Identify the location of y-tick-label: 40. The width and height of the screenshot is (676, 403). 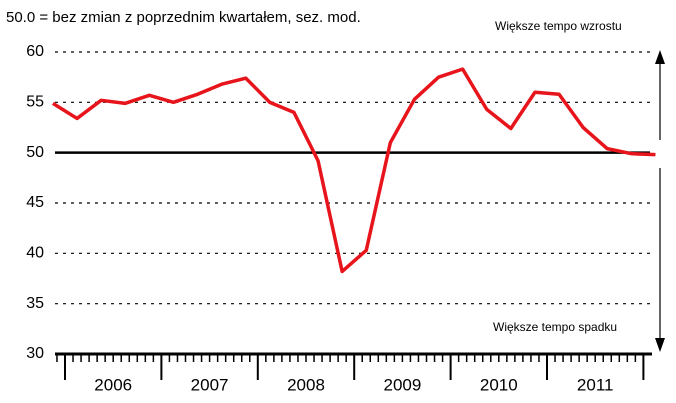
(35, 253).